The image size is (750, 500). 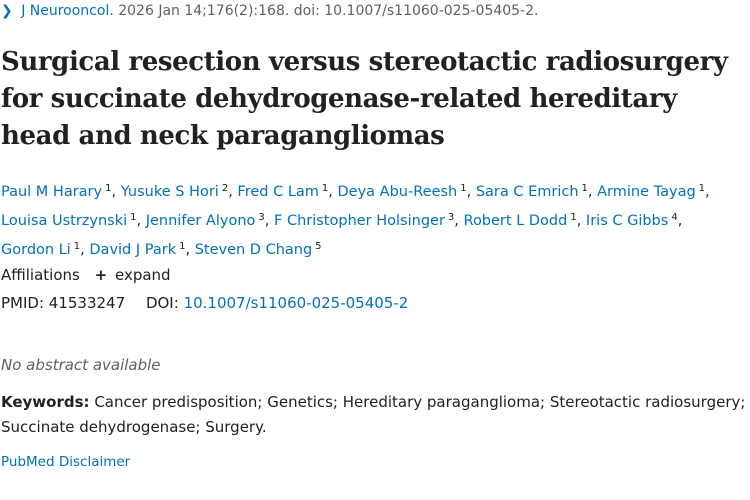 I want to click on author-item: Gordon Li 1, so click(x=41, y=249).